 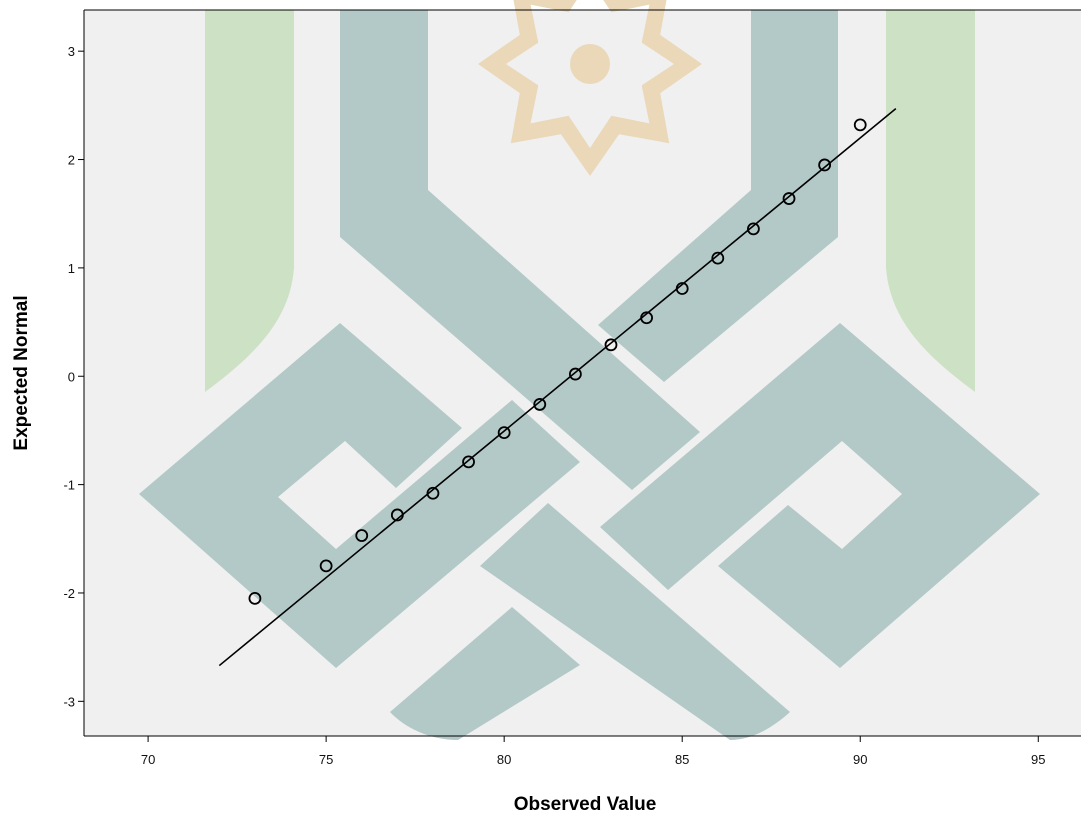 What do you see at coordinates (71, 160) in the screenshot?
I see `y-tick-label: 2` at bounding box center [71, 160].